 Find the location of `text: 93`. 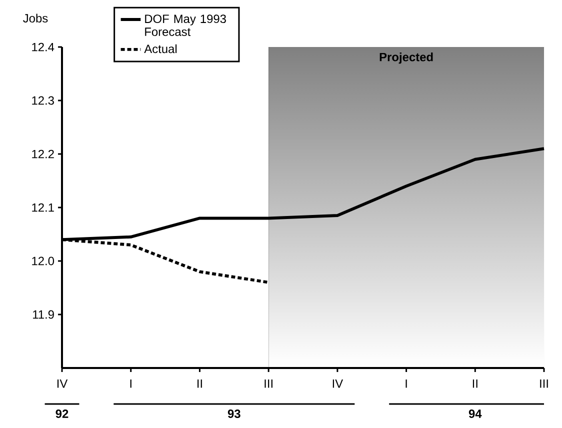

text: 93 is located at coordinates (234, 414).